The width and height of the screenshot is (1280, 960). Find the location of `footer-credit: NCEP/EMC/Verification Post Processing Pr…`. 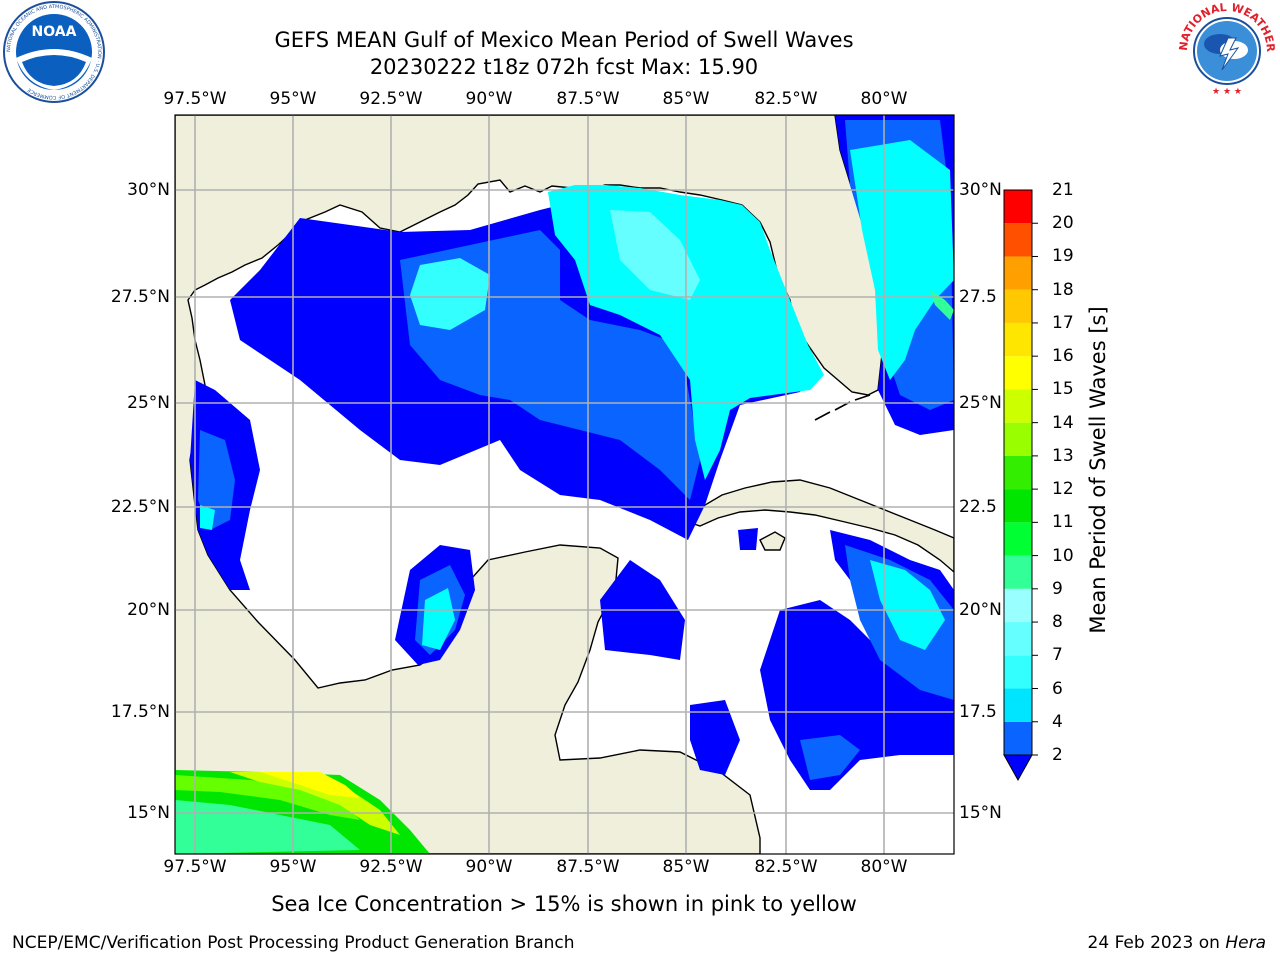

footer-credit: NCEP/EMC/Verification Post Processing Pr… is located at coordinates (293, 943).